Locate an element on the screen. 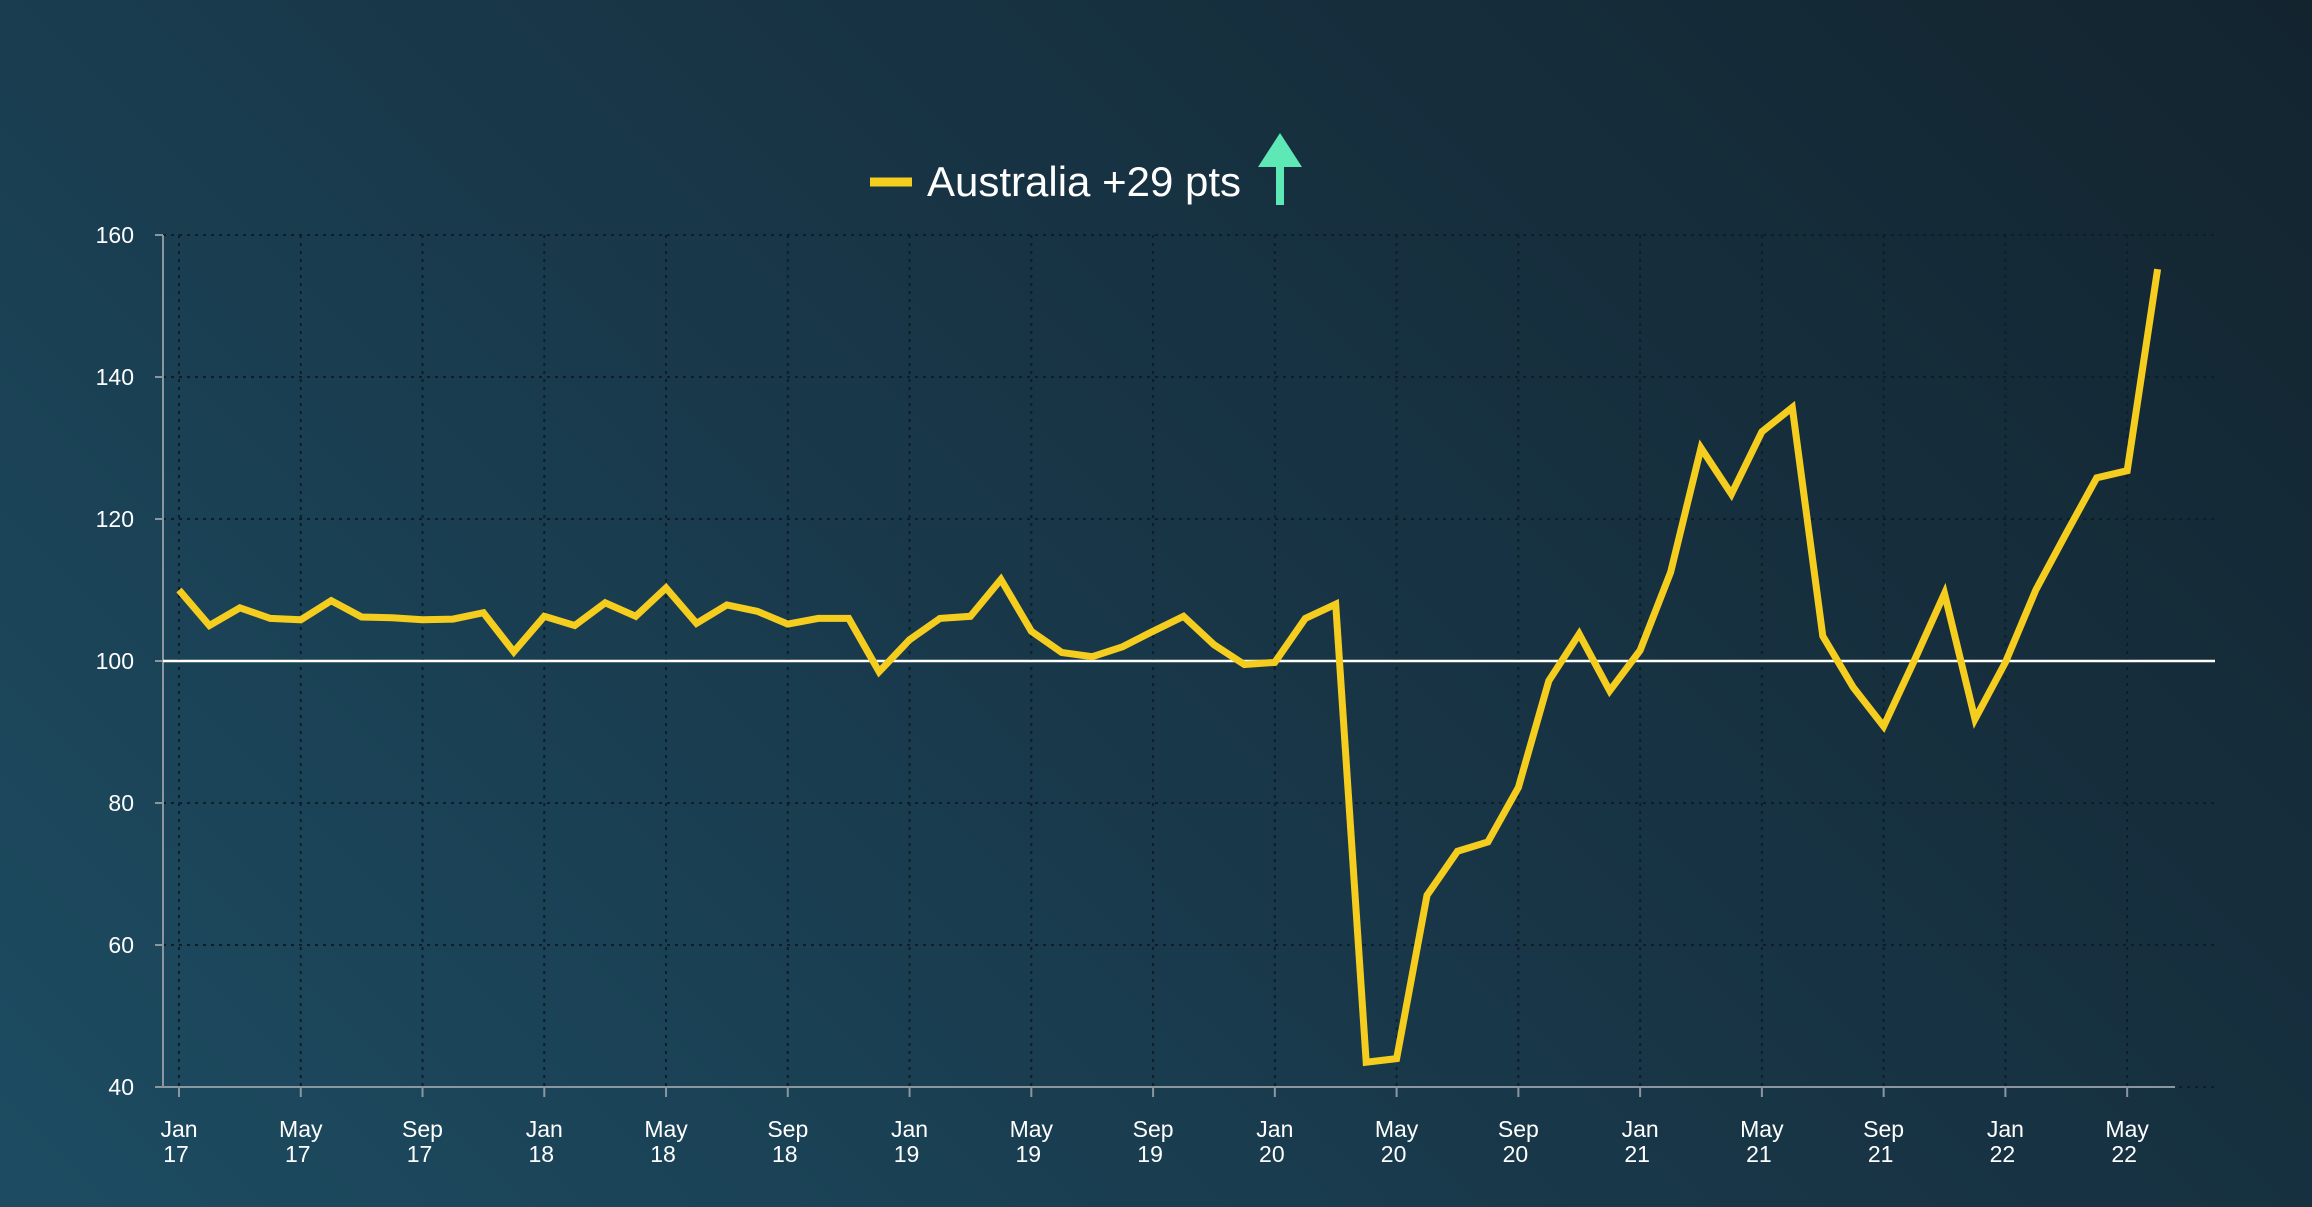  y-tick-label: 120 is located at coordinates (115, 519).